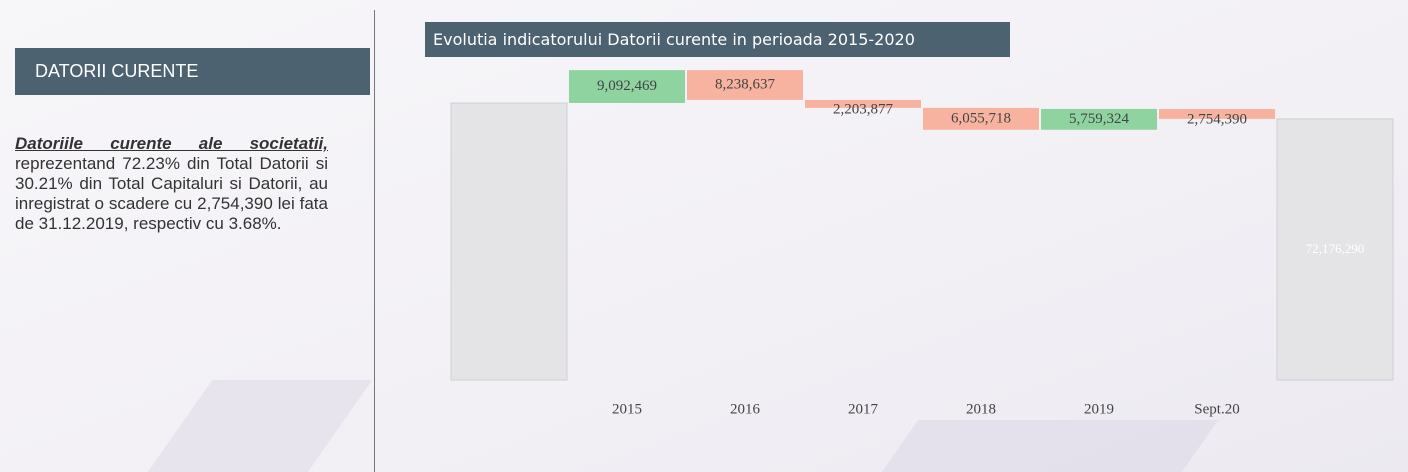  I want to click on x-tick-label: Sept.20, so click(1216, 409).